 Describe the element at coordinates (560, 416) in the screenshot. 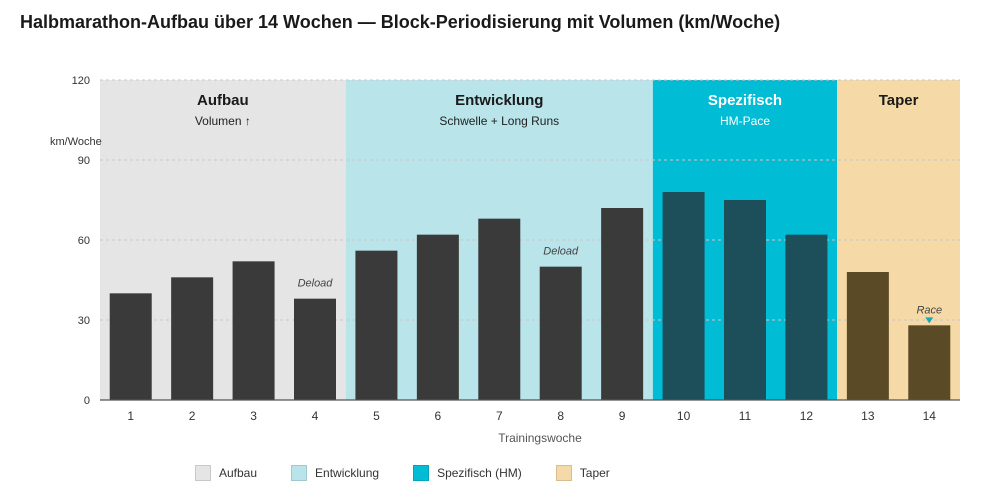

I see `x-tick-label: 8` at that location.